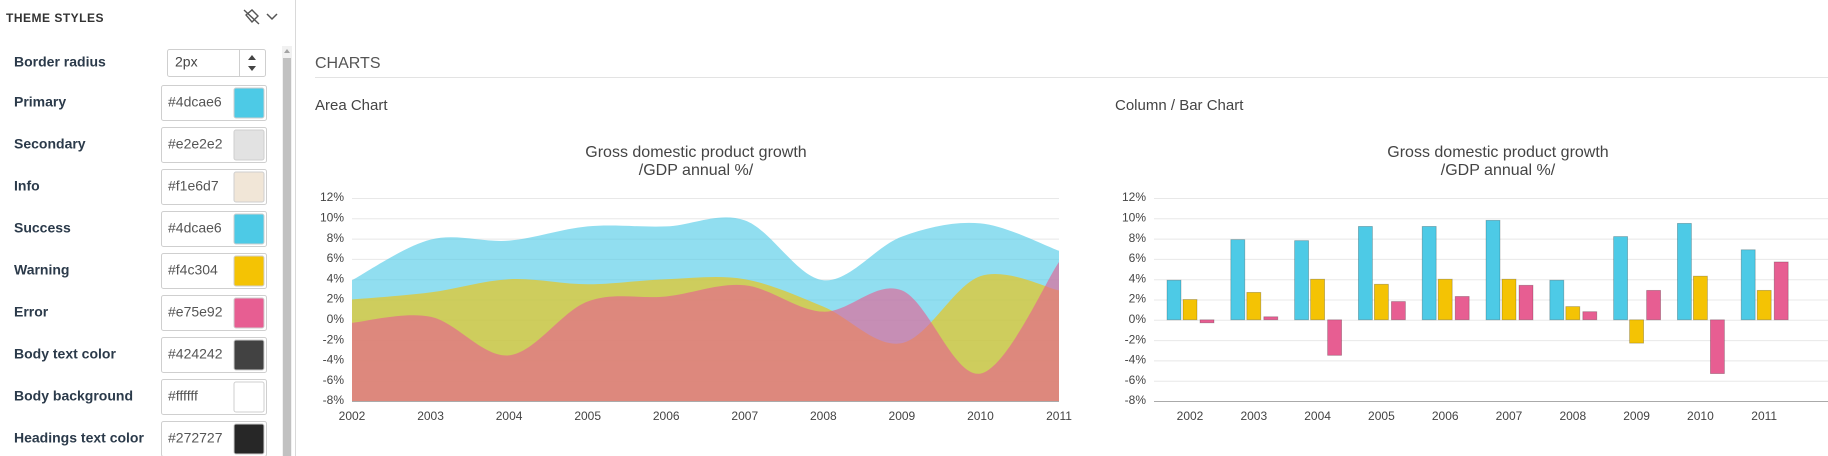  I want to click on section-title: CHARTS, so click(348, 63).